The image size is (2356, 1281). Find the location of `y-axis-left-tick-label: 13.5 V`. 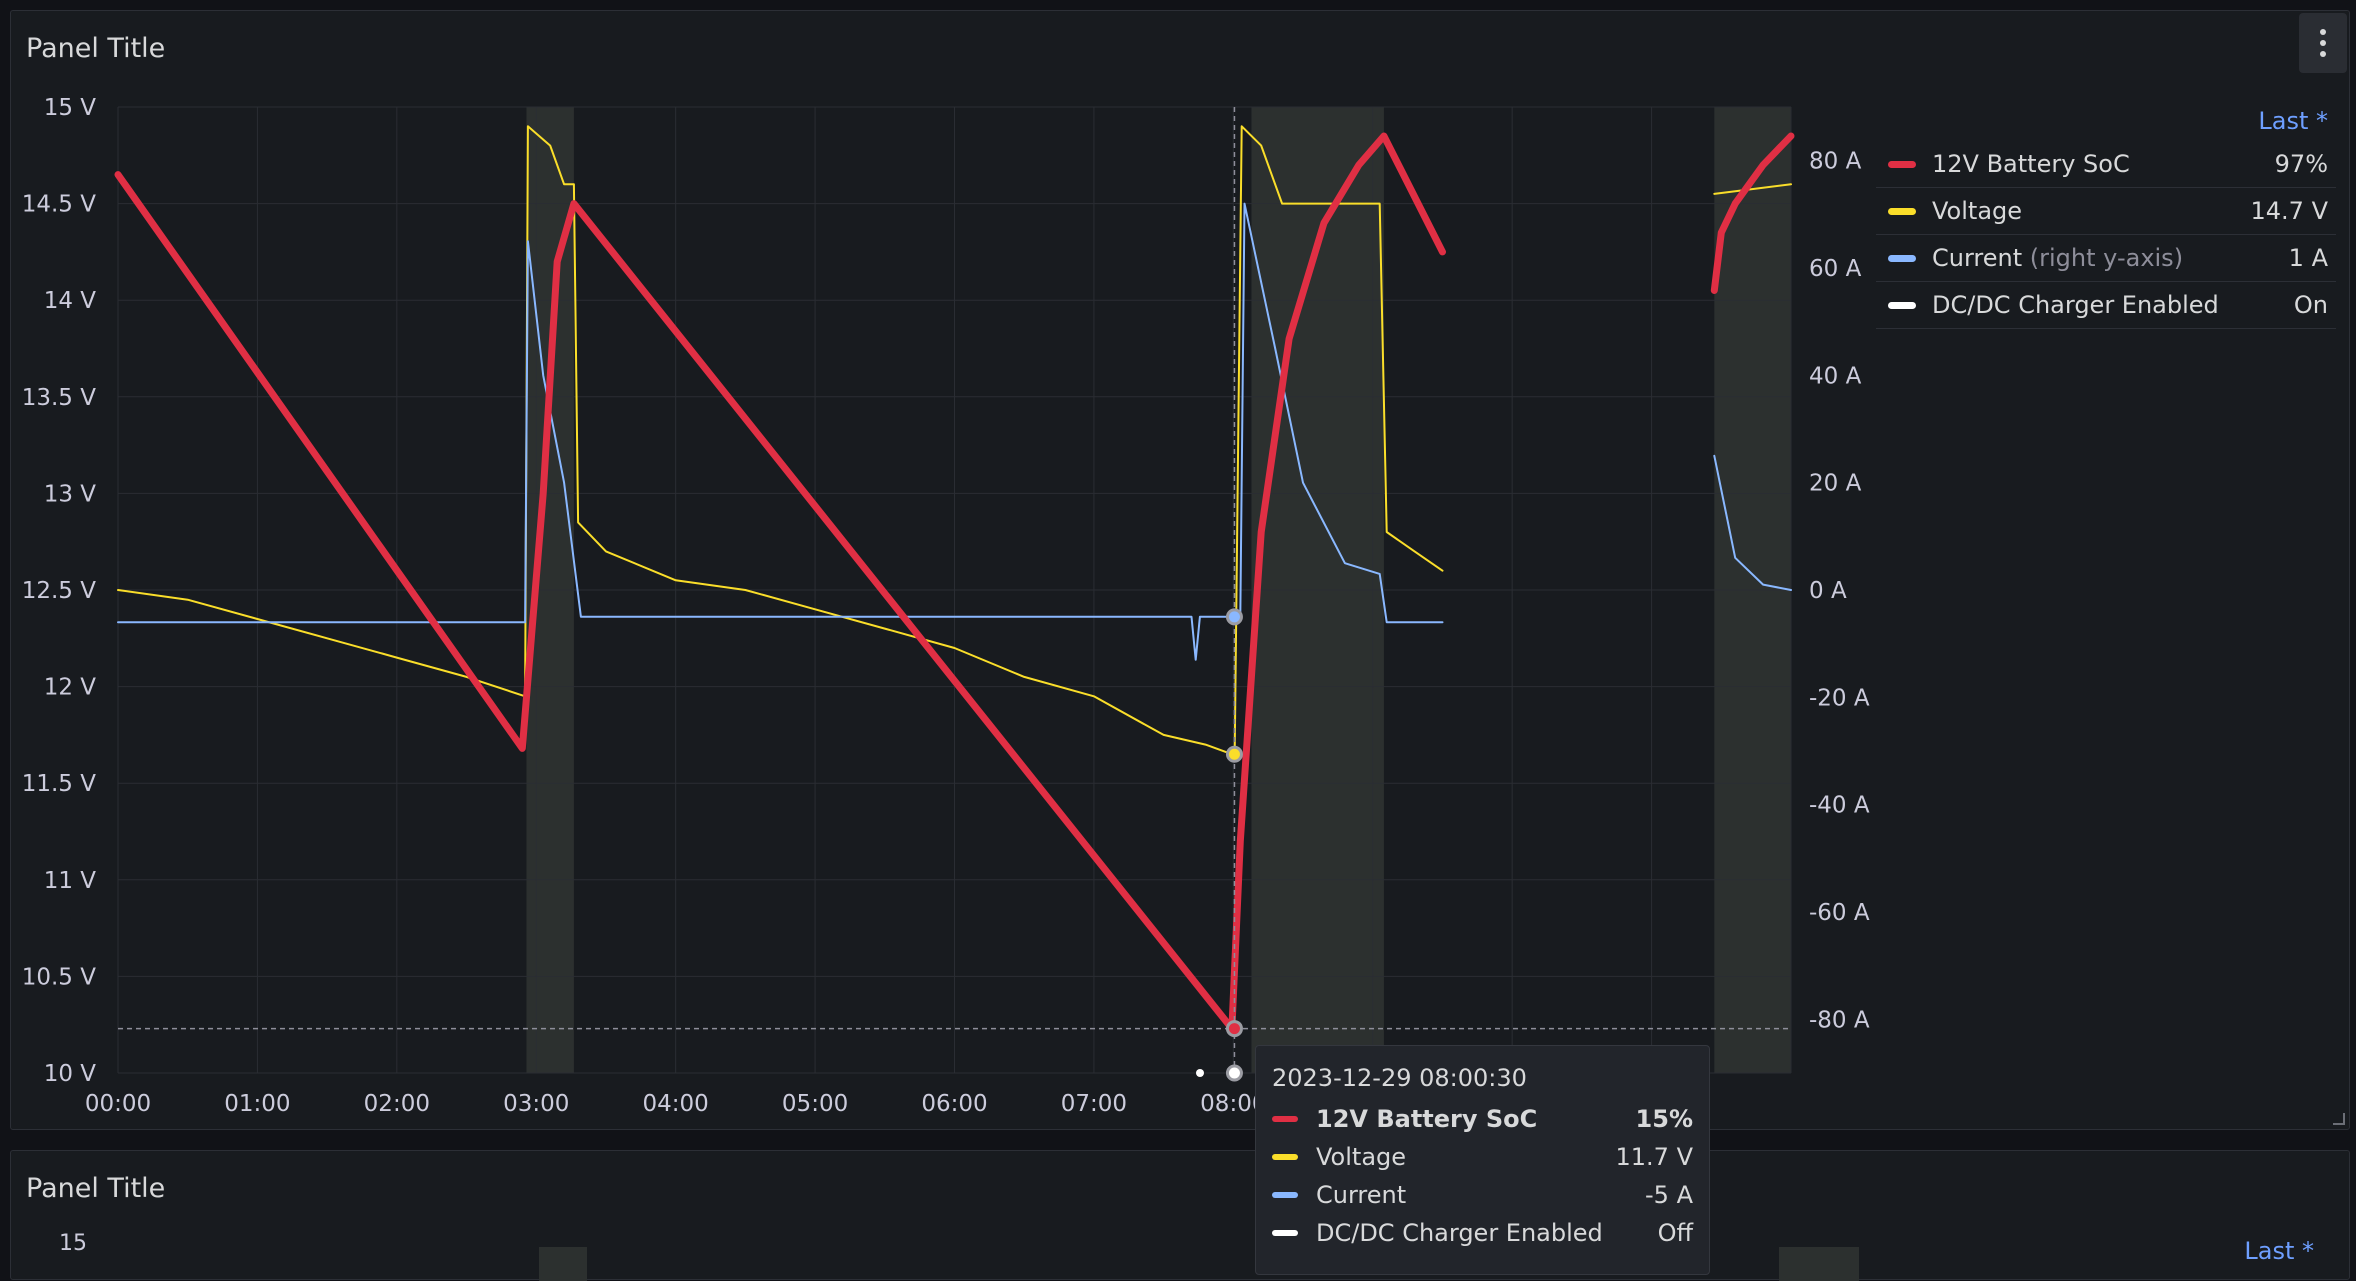

y-axis-left-tick-label: 13.5 V is located at coordinates (59, 398).